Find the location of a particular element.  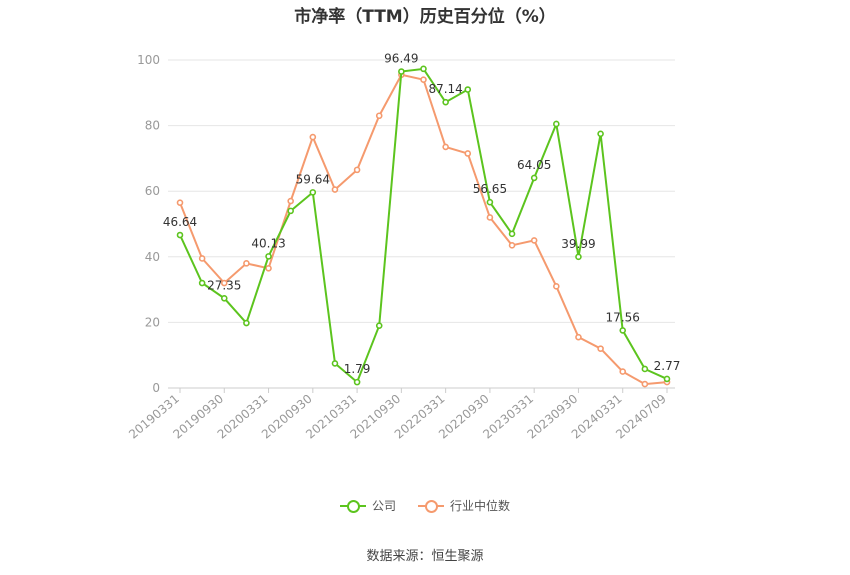

y-tick-label: 60 is located at coordinates (152, 191).